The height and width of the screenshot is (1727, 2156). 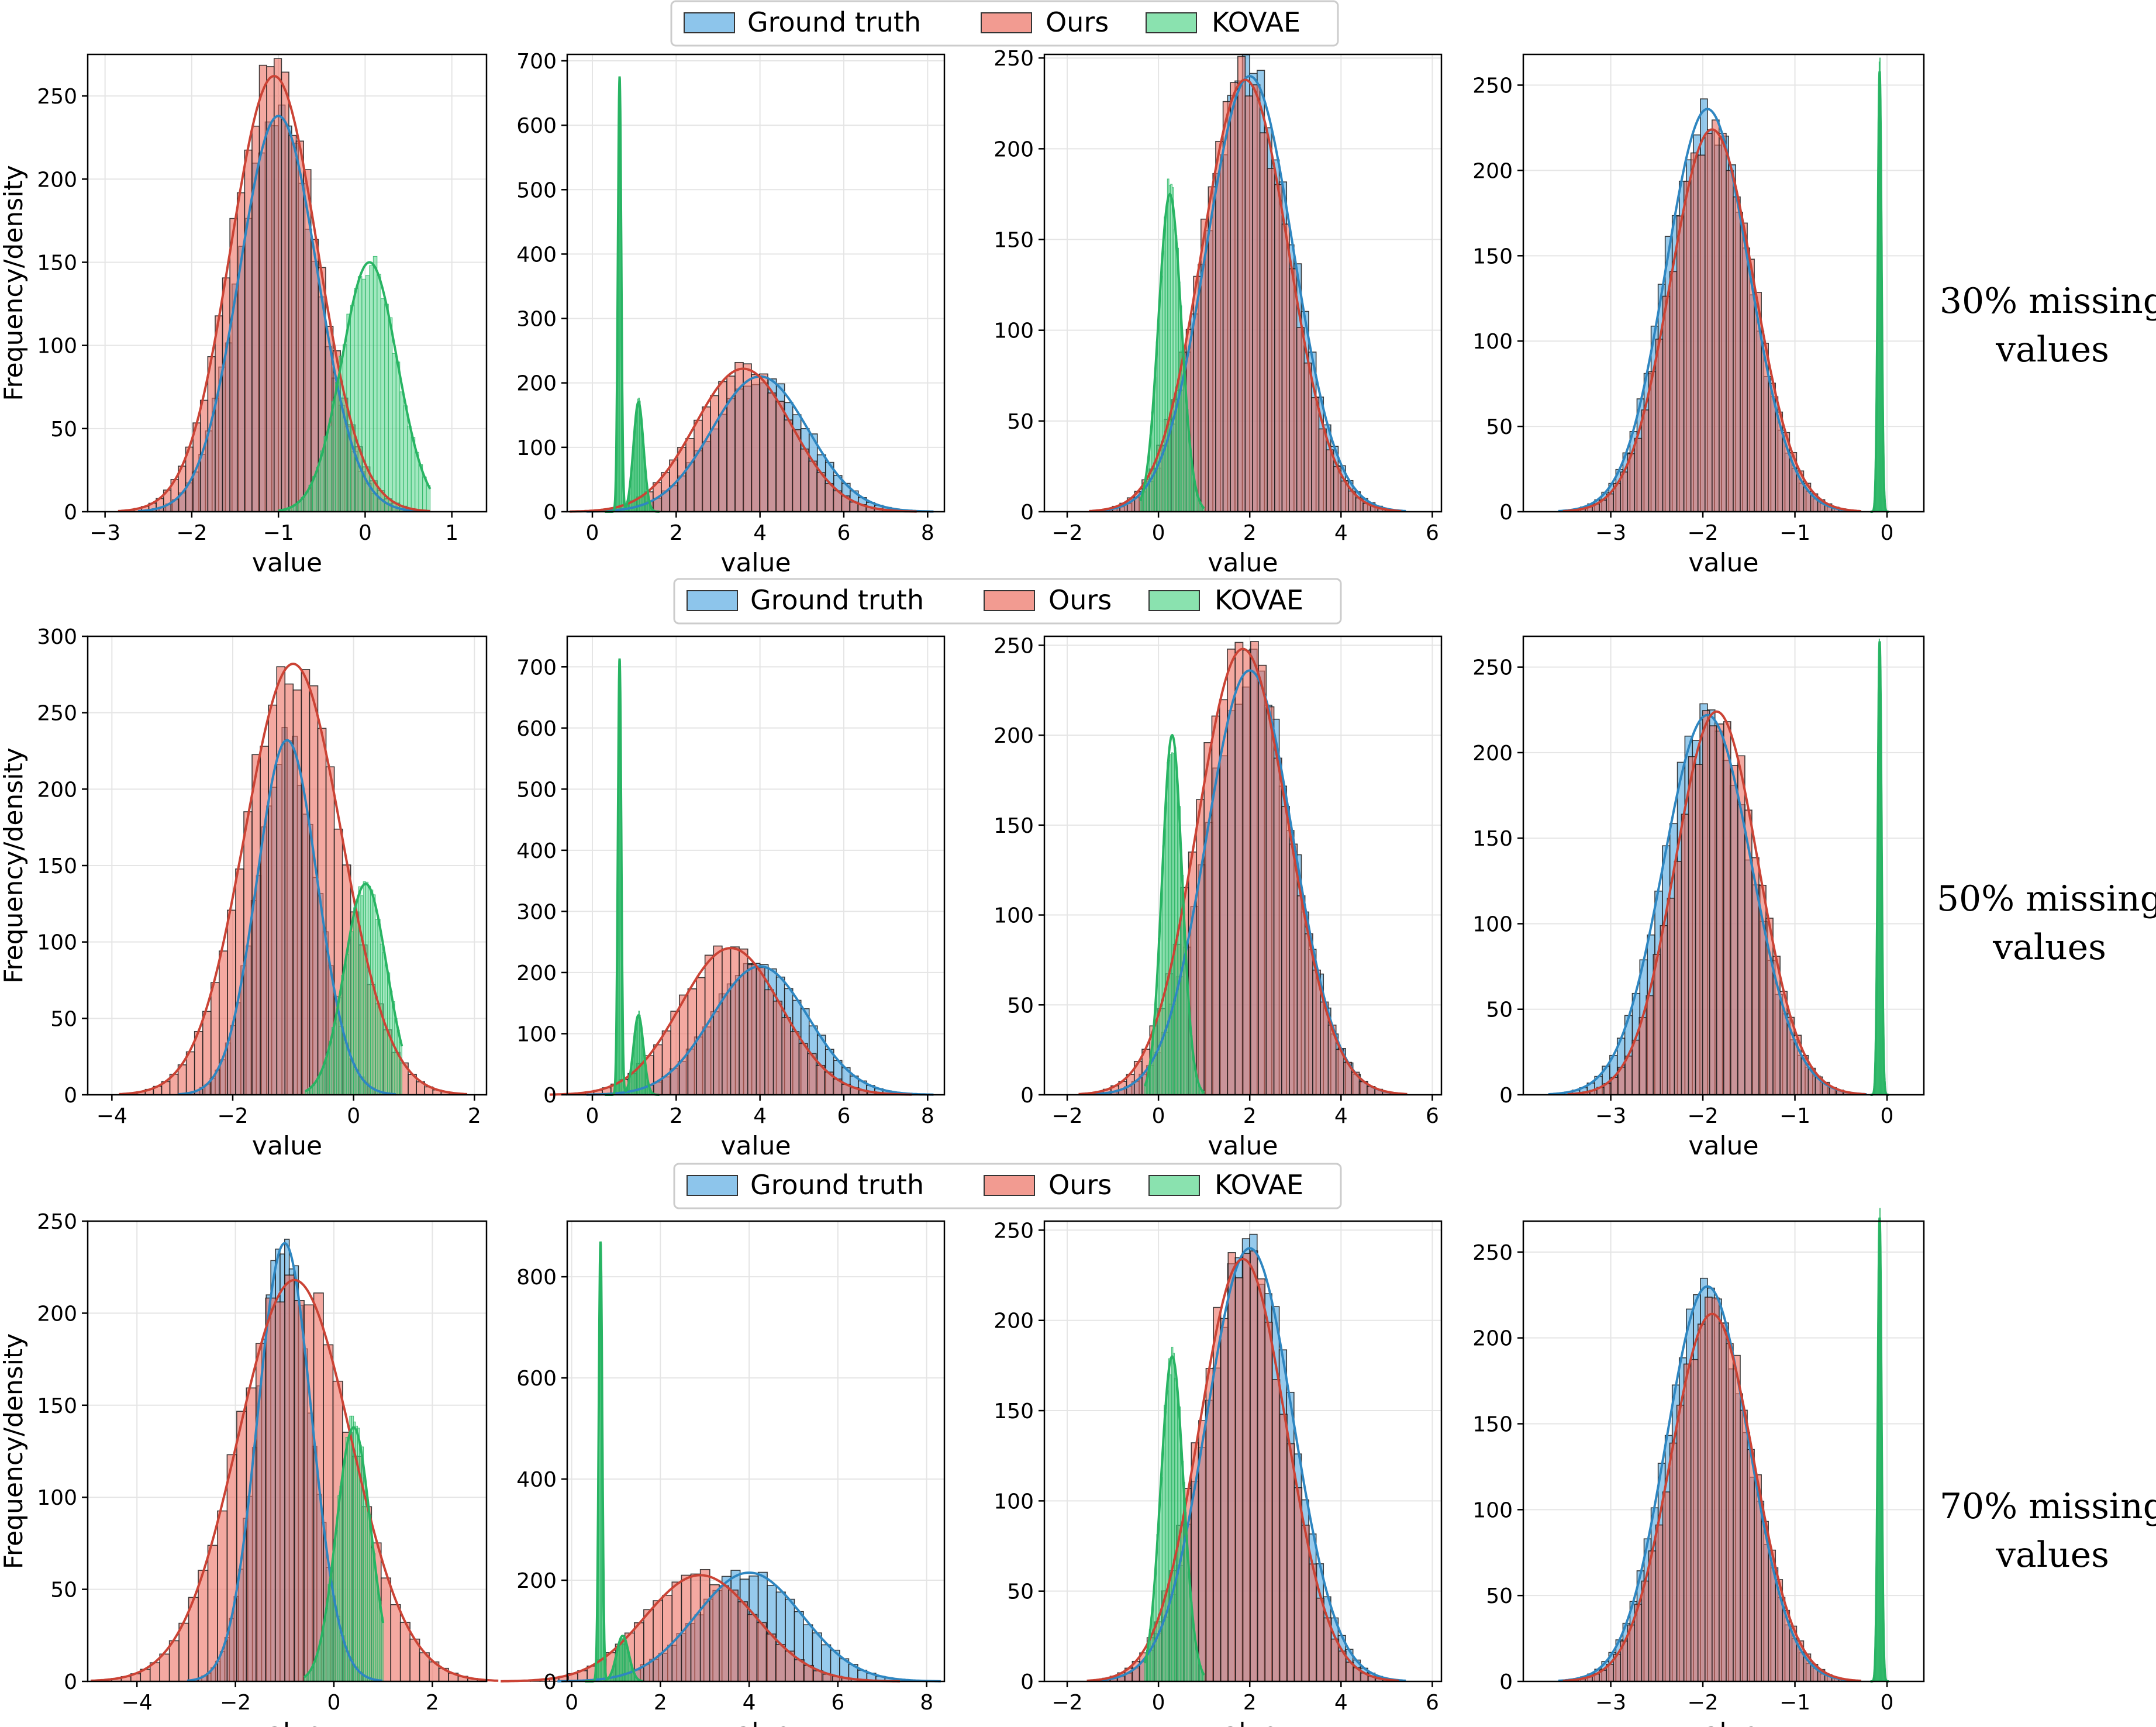 What do you see at coordinates (1250, 1116) in the screenshot?
I see `x-tick-label: 2` at bounding box center [1250, 1116].